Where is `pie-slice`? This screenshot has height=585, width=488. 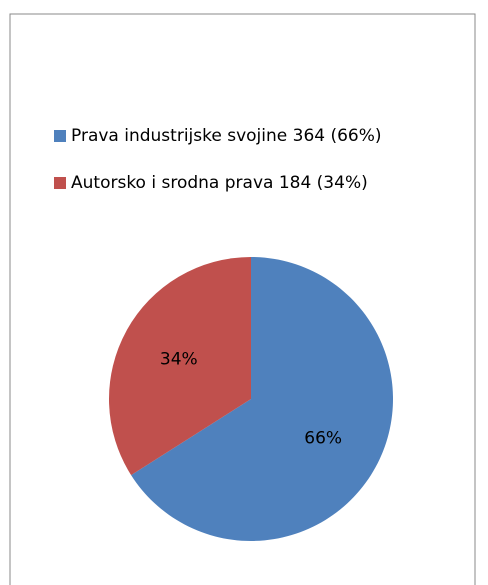
pie-slice is located at coordinates (179, 366).